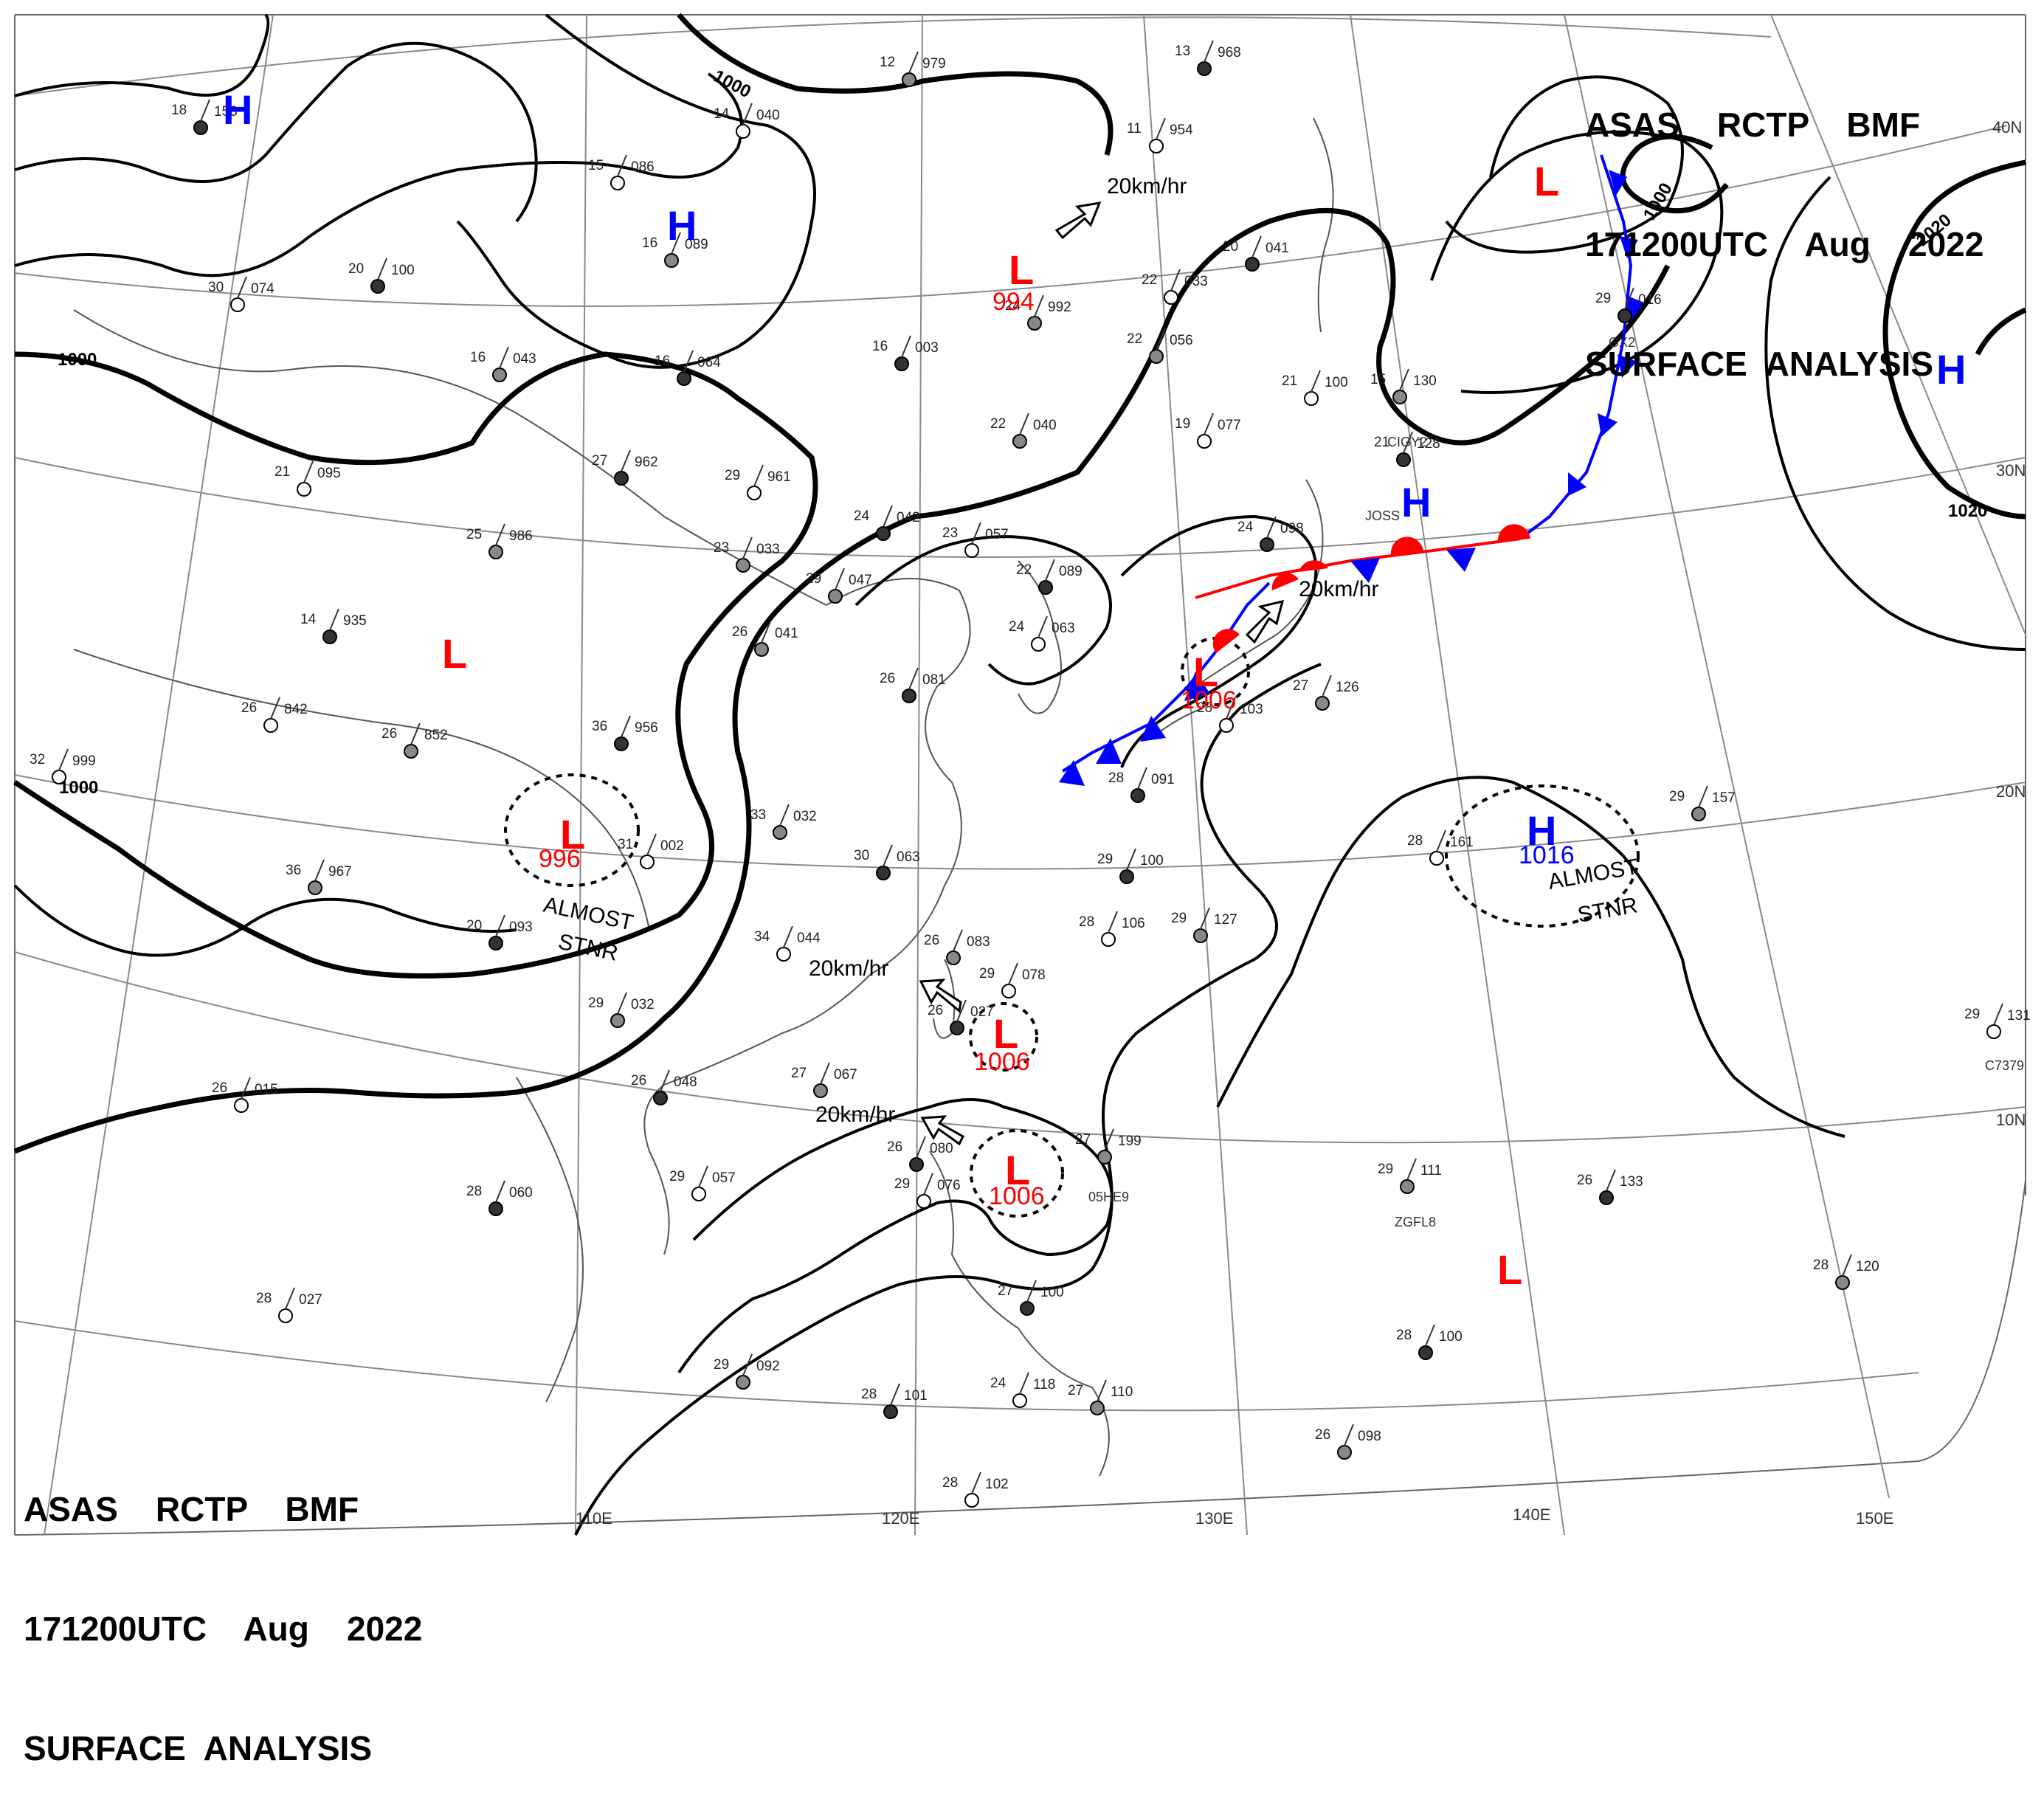 This screenshot has width=2044, height=1808. Describe the element at coordinates (63, 766) in the screenshot. I see `station-plot: 32 999` at that location.